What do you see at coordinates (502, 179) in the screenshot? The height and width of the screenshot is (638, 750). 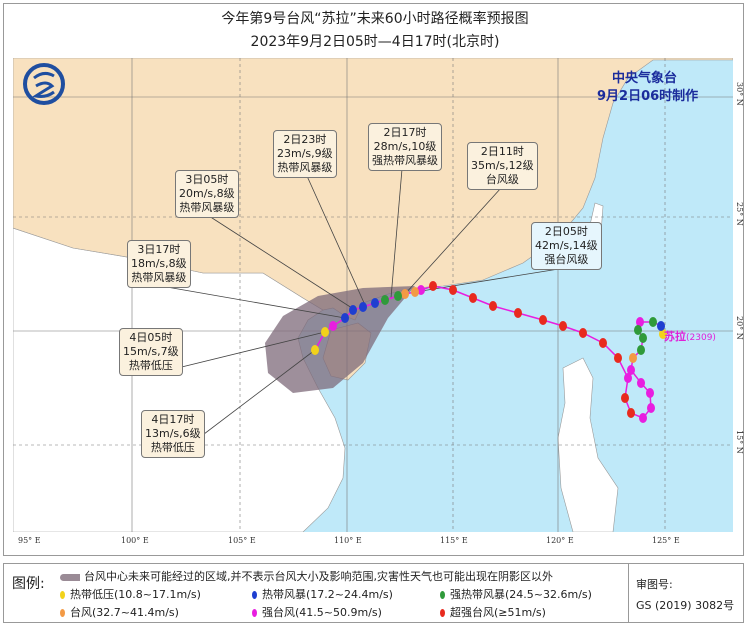 I see `callout-grade: 台风级` at bounding box center [502, 179].